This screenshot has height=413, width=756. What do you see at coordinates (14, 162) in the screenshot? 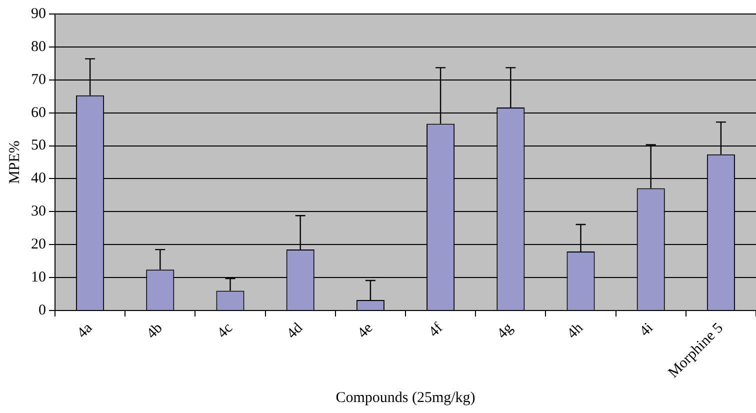
I see `y-axis-title: MPE%` at bounding box center [14, 162].